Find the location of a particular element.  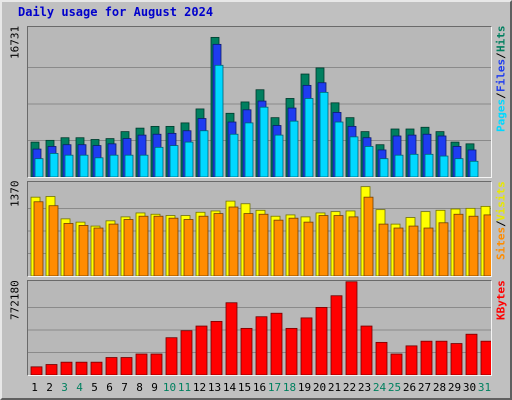

x-tick-label: 29 is located at coordinates (454, 387).